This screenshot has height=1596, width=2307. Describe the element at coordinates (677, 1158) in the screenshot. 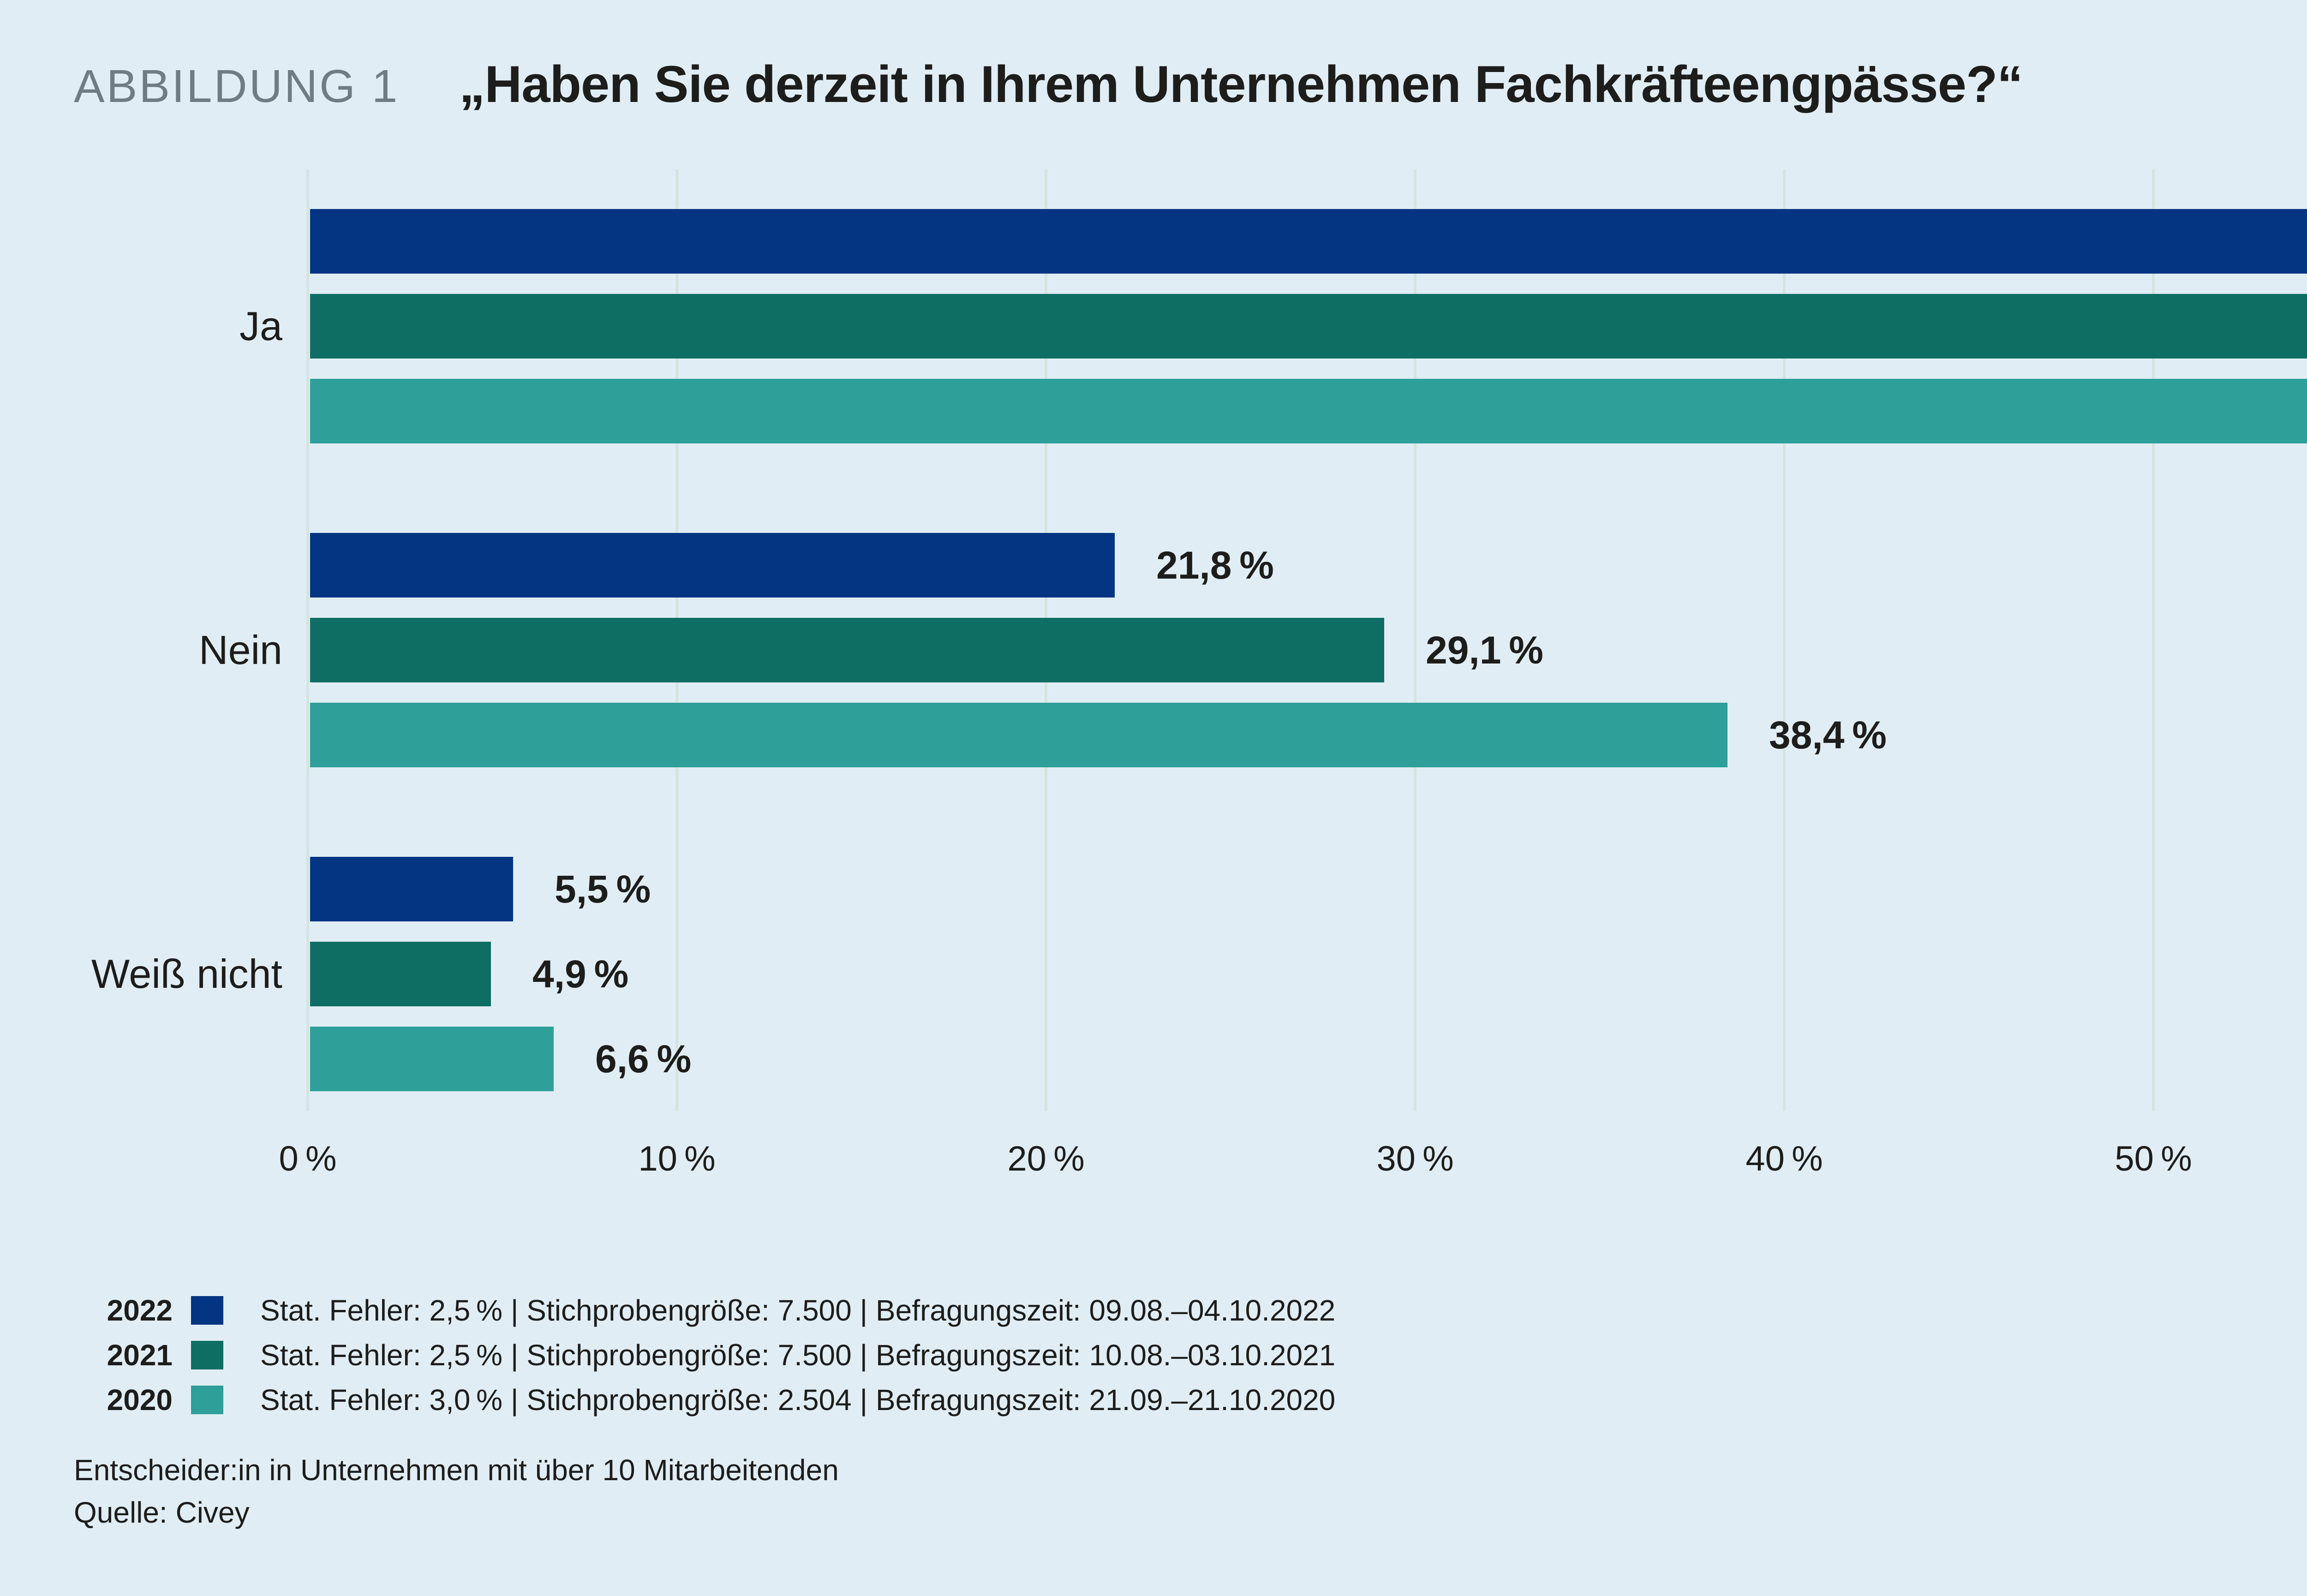

I see `x-axis-tick-label: 10 %` at that location.